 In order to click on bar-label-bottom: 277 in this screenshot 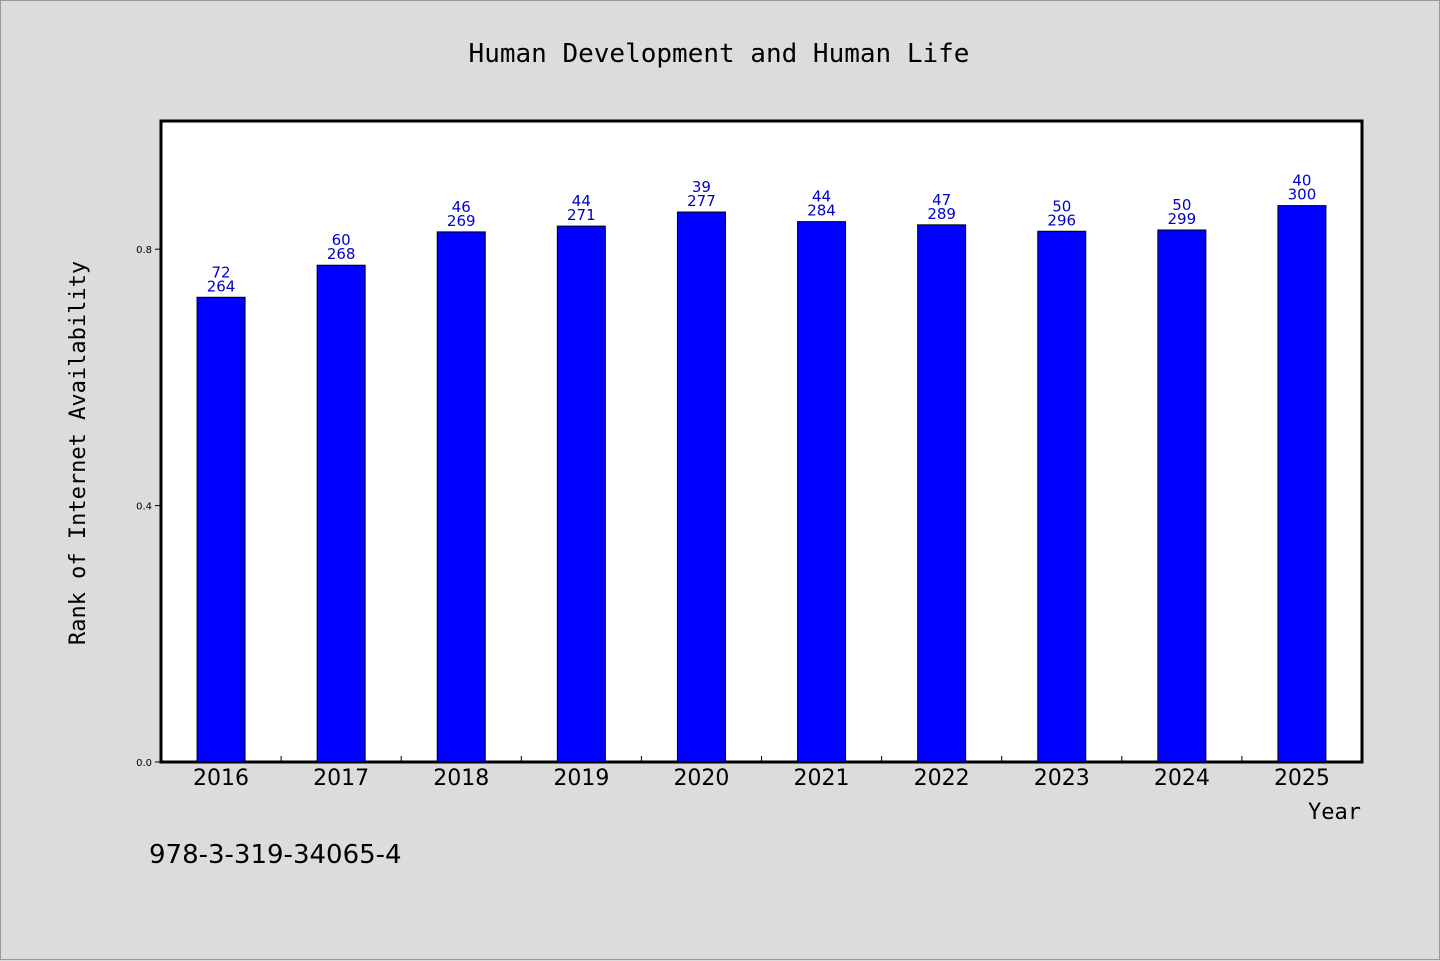, I will do `click(701, 201)`.